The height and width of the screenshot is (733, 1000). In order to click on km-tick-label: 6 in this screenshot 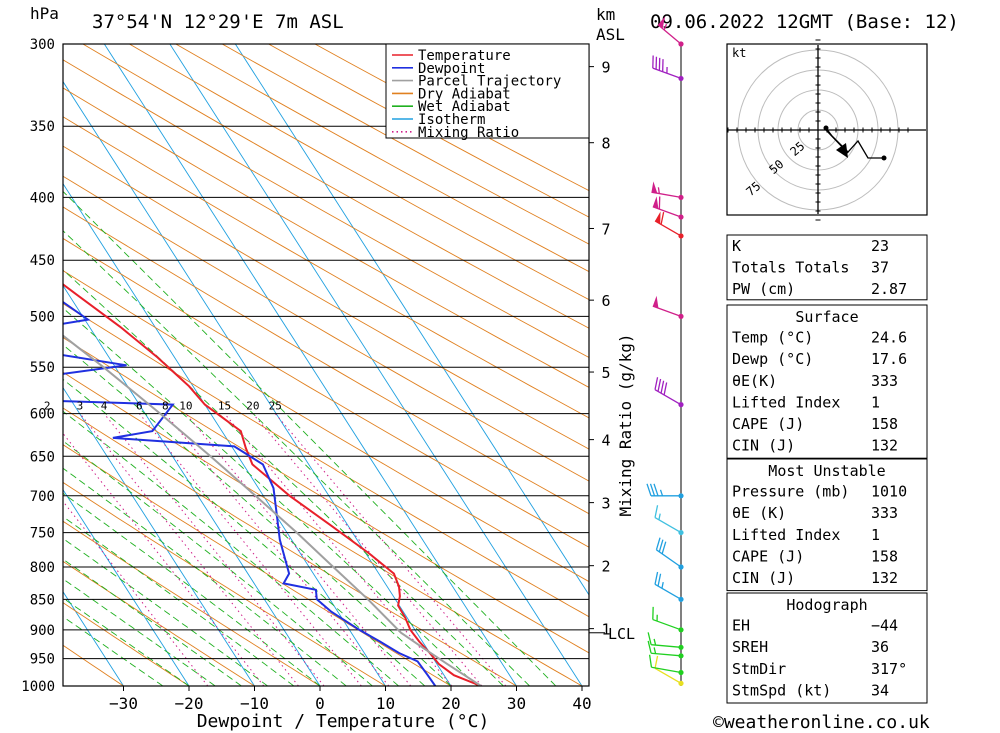, I will do `click(605, 301)`.